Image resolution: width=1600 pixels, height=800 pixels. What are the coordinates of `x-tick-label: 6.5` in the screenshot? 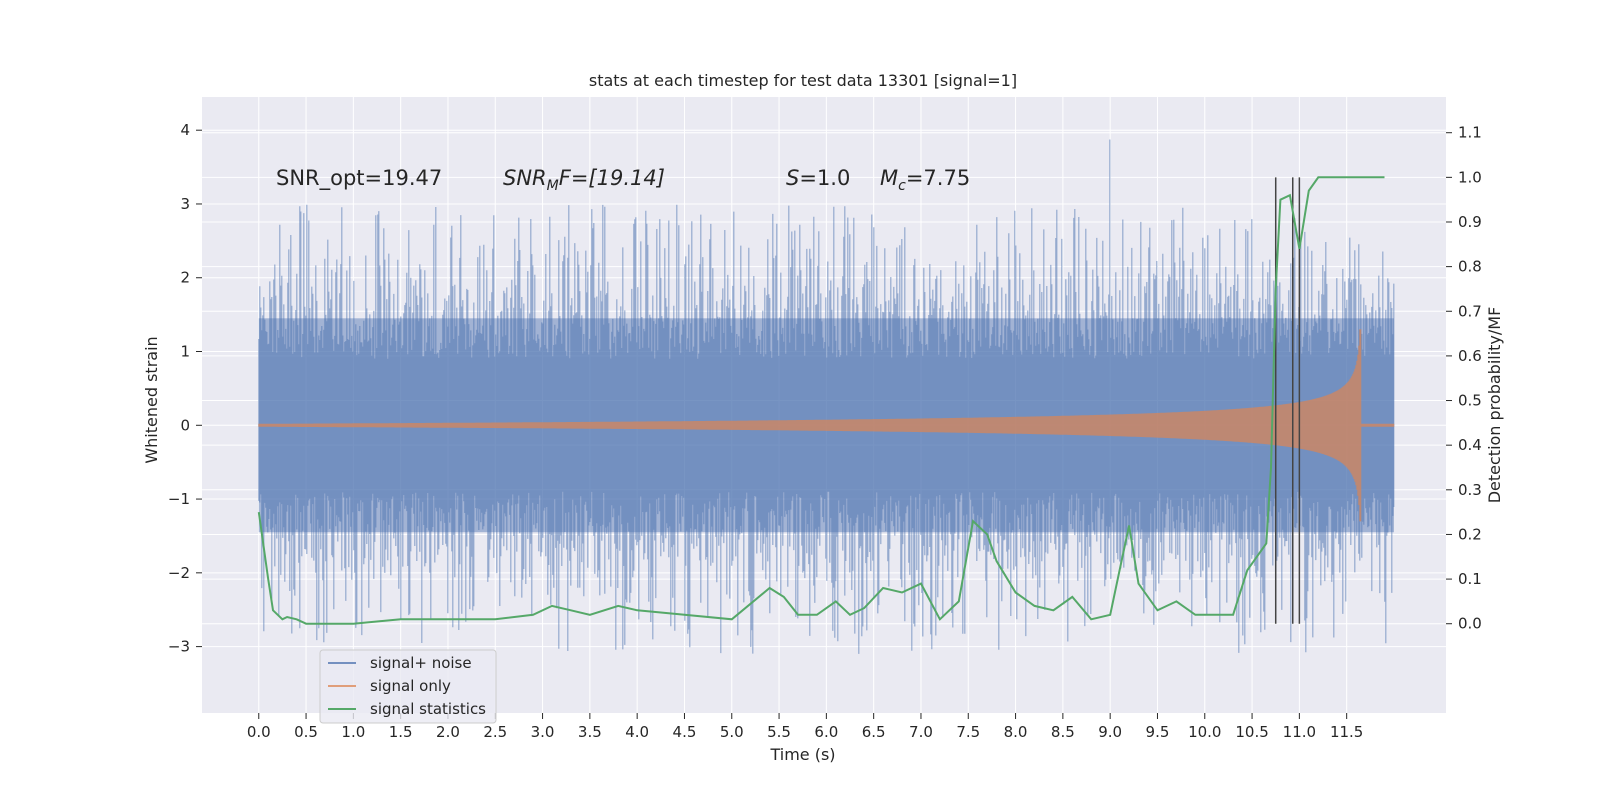 It's located at (874, 732).